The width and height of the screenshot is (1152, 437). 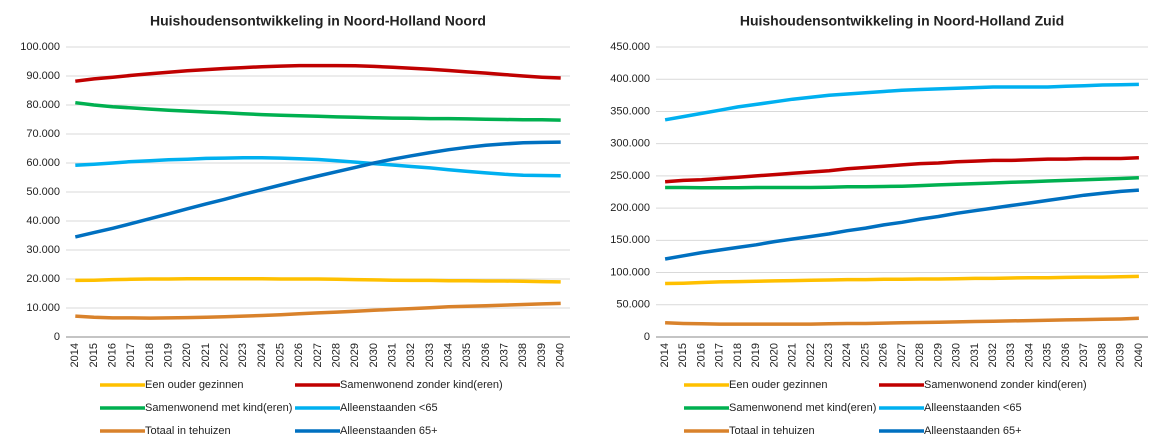 What do you see at coordinates (630, 240) in the screenshot?
I see `y-tick-label: 150.000` at bounding box center [630, 240].